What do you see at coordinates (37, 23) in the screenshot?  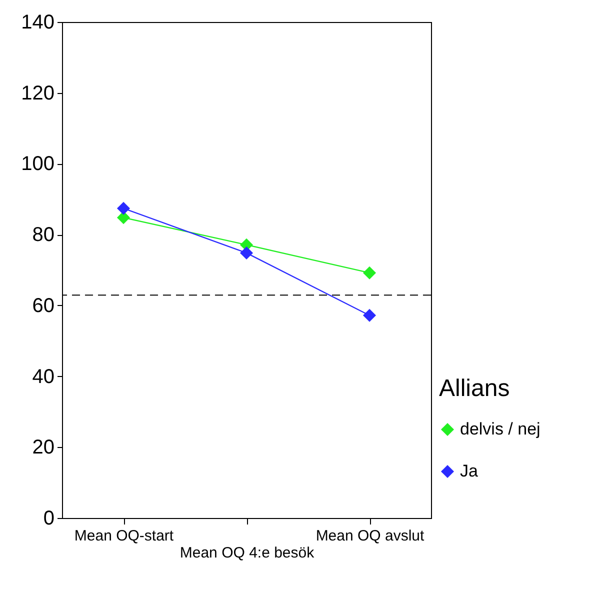 I see `y-tick-label: 140` at bounding box center [37, 23].